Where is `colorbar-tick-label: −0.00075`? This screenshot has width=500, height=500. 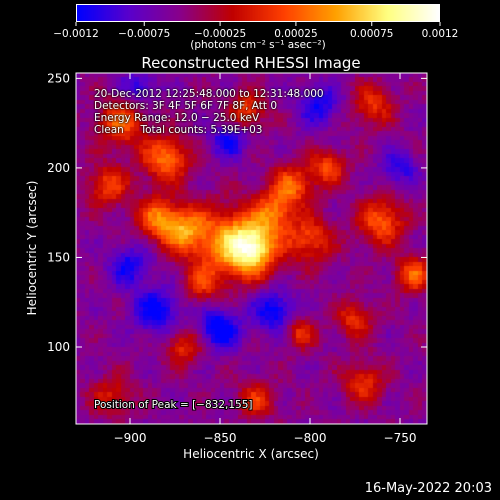
colorbar-tick-label: −0.00075 is located at coordinates (144, 34).